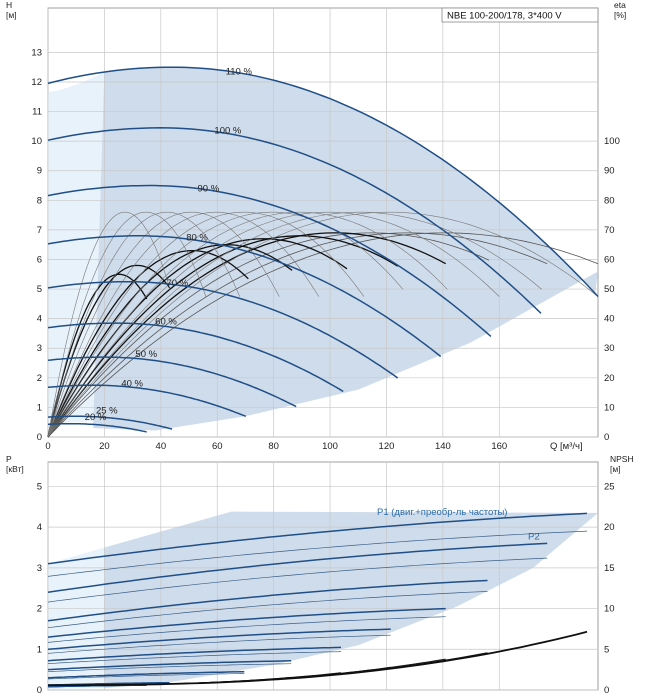  What do you see at coordinates (208, 188) in the screenshot?
I see `head-curve-label: 90 %` at bounding box center [208, 188].